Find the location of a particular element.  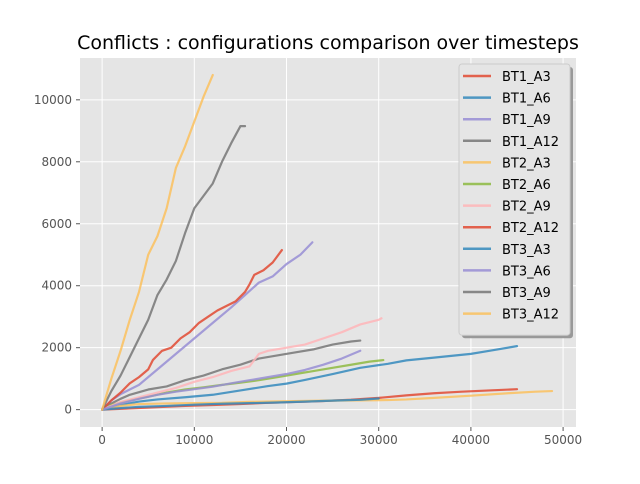

y-tick-label: 8000 is located at coordinates (56, 162).